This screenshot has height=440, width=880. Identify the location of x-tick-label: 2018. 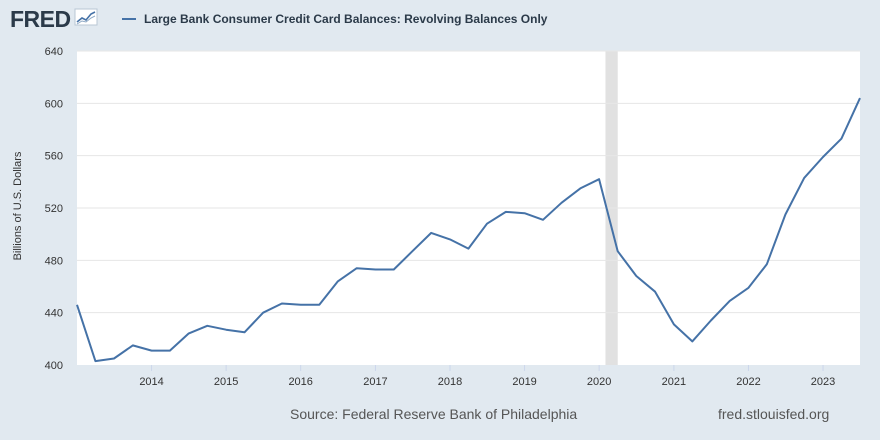
(450, 382).